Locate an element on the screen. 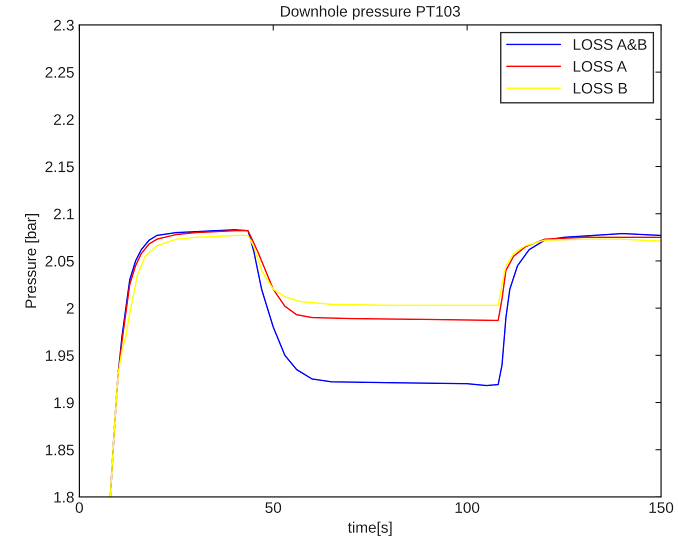 This screenshot has width=678, height=554. x-tick-label: 150 is located at coordinates (661, 508).